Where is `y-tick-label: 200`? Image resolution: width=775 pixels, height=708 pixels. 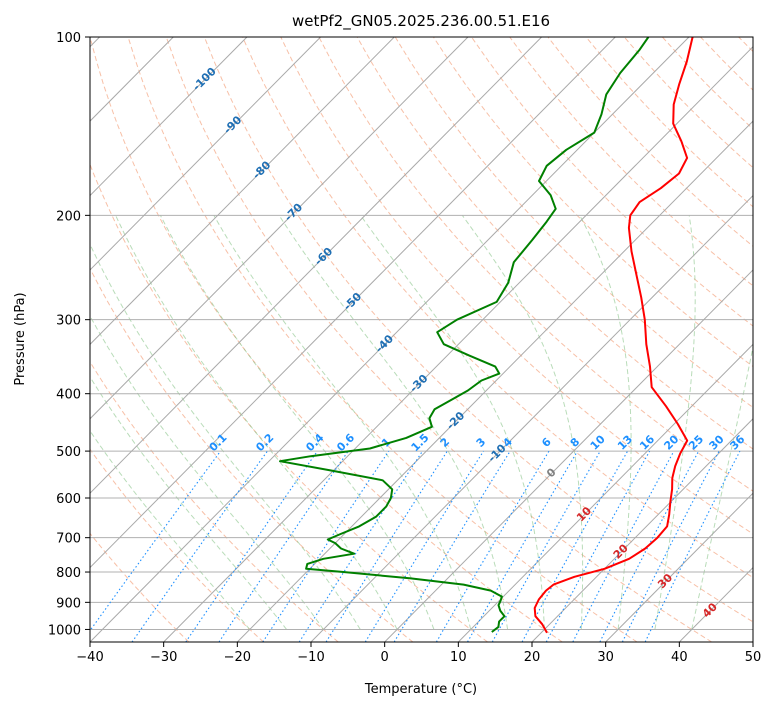
y-tick-label: 200 is located at coordinates (68, 216).